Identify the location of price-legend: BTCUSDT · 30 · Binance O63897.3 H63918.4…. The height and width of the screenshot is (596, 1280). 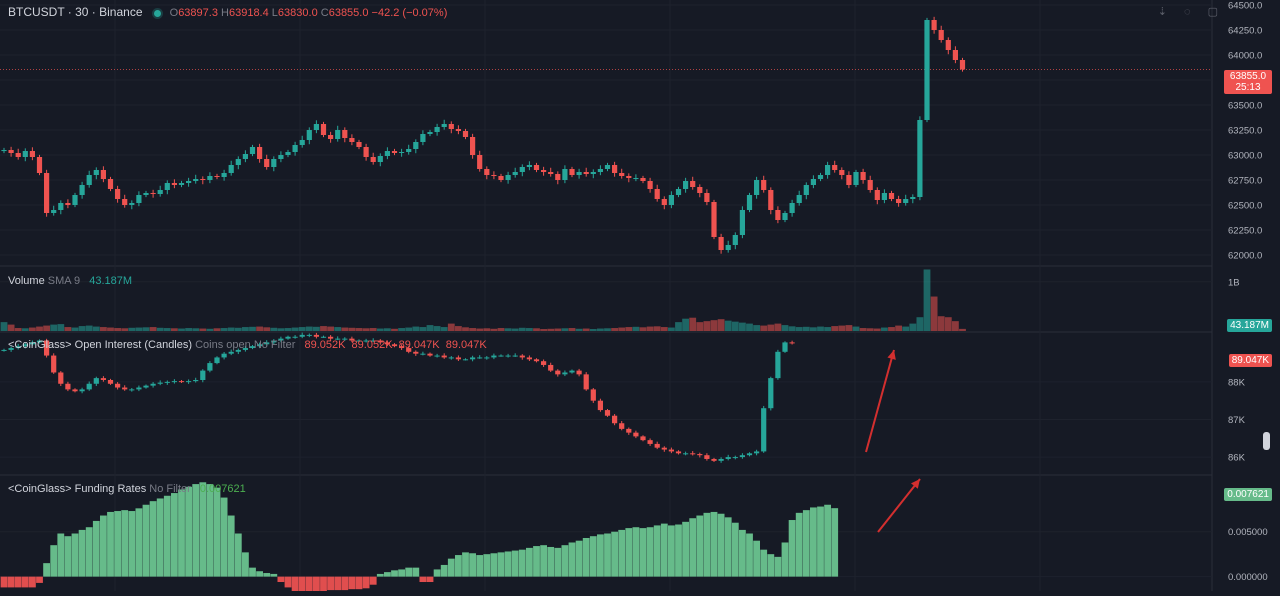
(228, 12).